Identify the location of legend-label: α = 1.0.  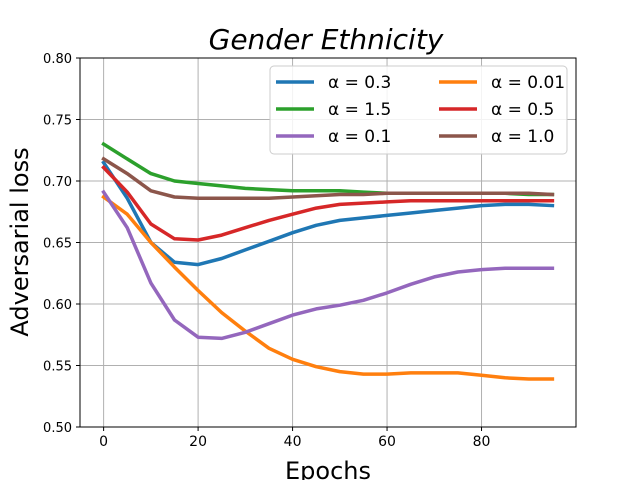
(522, 137).